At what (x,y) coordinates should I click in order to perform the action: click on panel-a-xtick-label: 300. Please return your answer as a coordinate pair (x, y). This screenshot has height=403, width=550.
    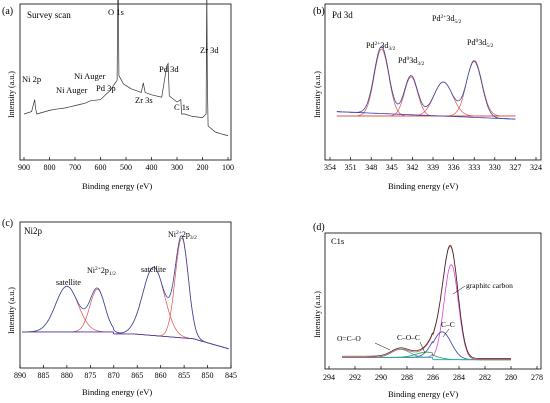
    Looking at the image, I should click on (177, 167).